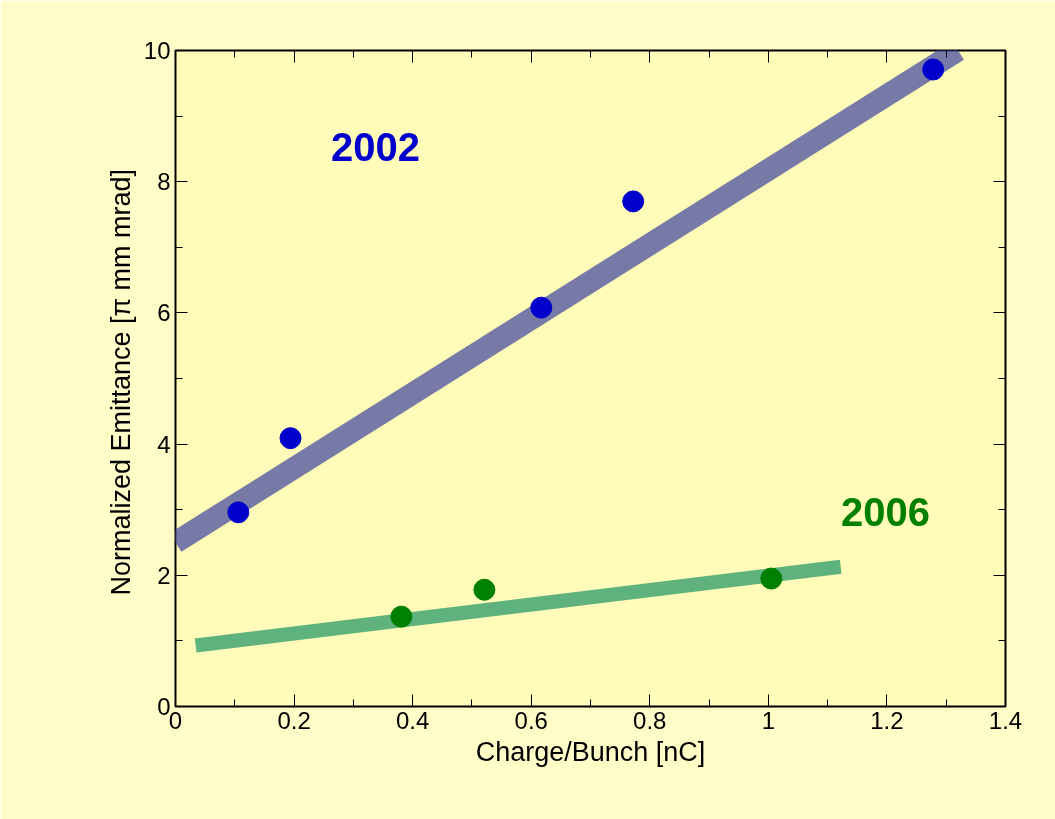 The height and width of the screenshot is (819, 1055). I want to click on y-tick-label: 6, so click(164, 313).